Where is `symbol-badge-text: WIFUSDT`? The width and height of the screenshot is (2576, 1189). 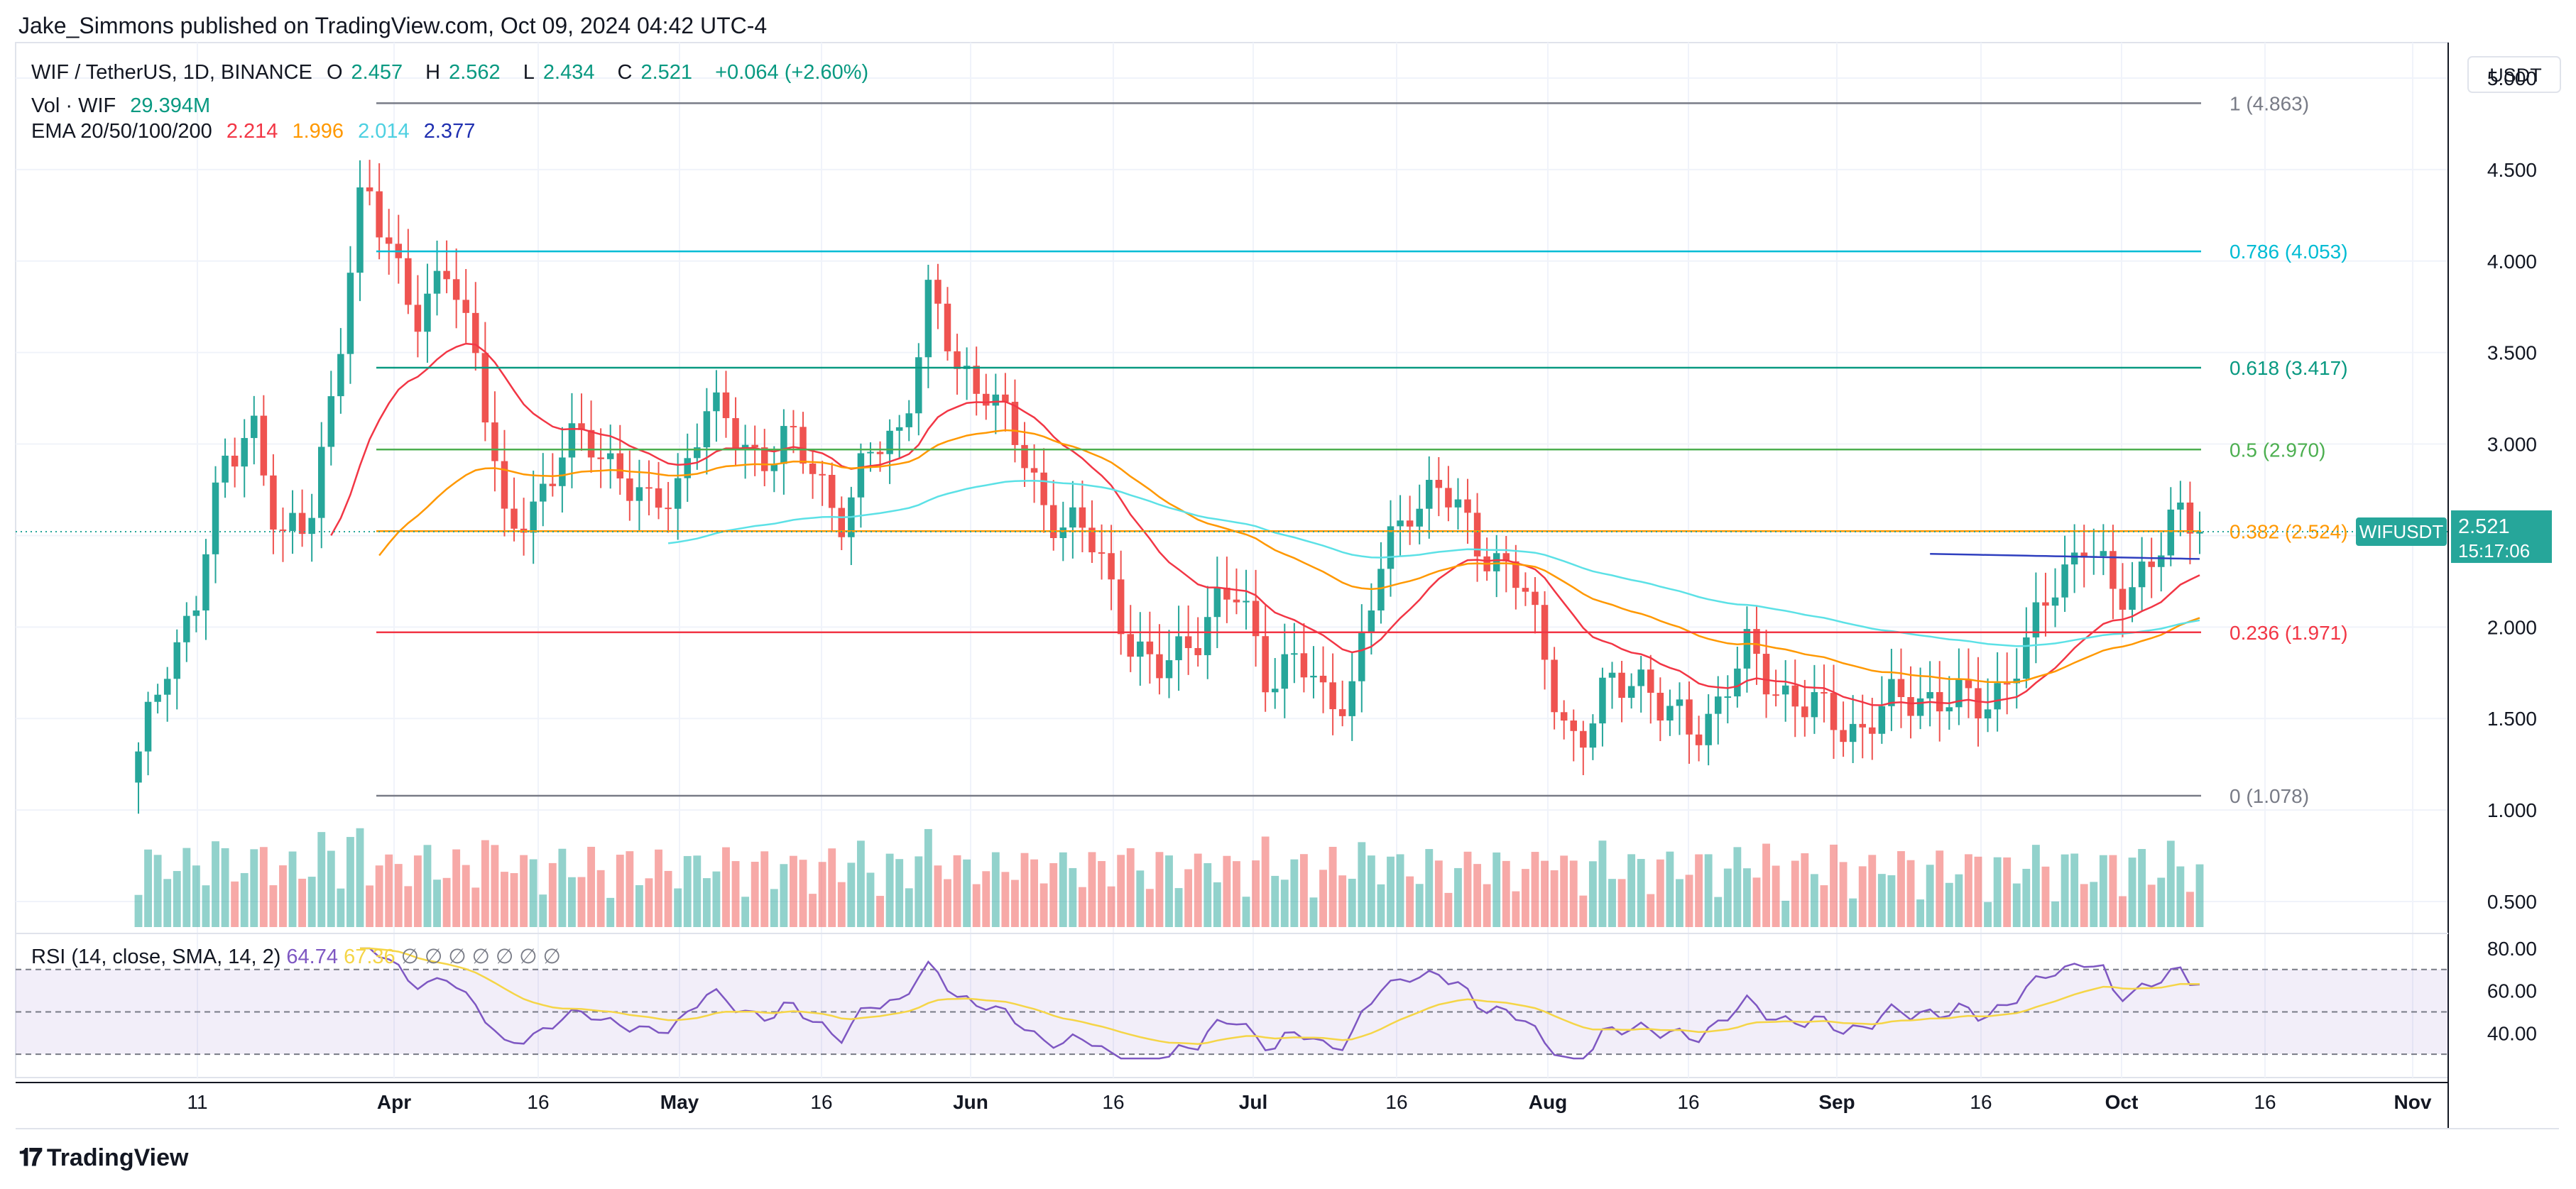
symbol-badge-text: WIFUSDT is located at coordinates (2401, 531).